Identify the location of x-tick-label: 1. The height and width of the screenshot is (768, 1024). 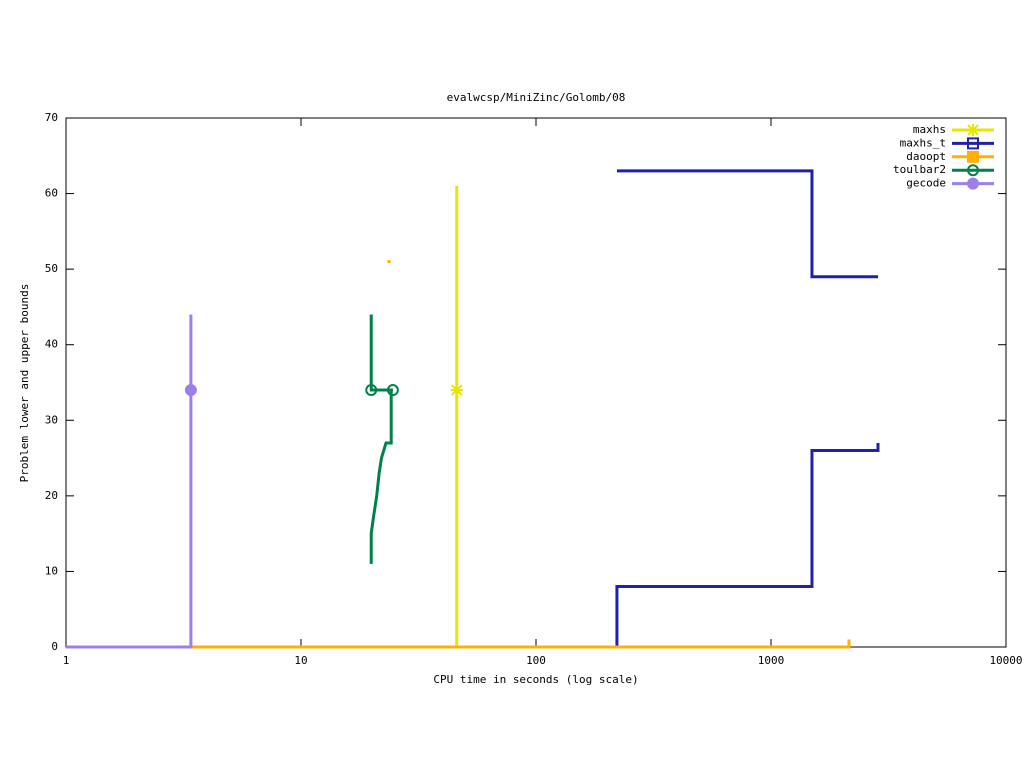
(66, 660).